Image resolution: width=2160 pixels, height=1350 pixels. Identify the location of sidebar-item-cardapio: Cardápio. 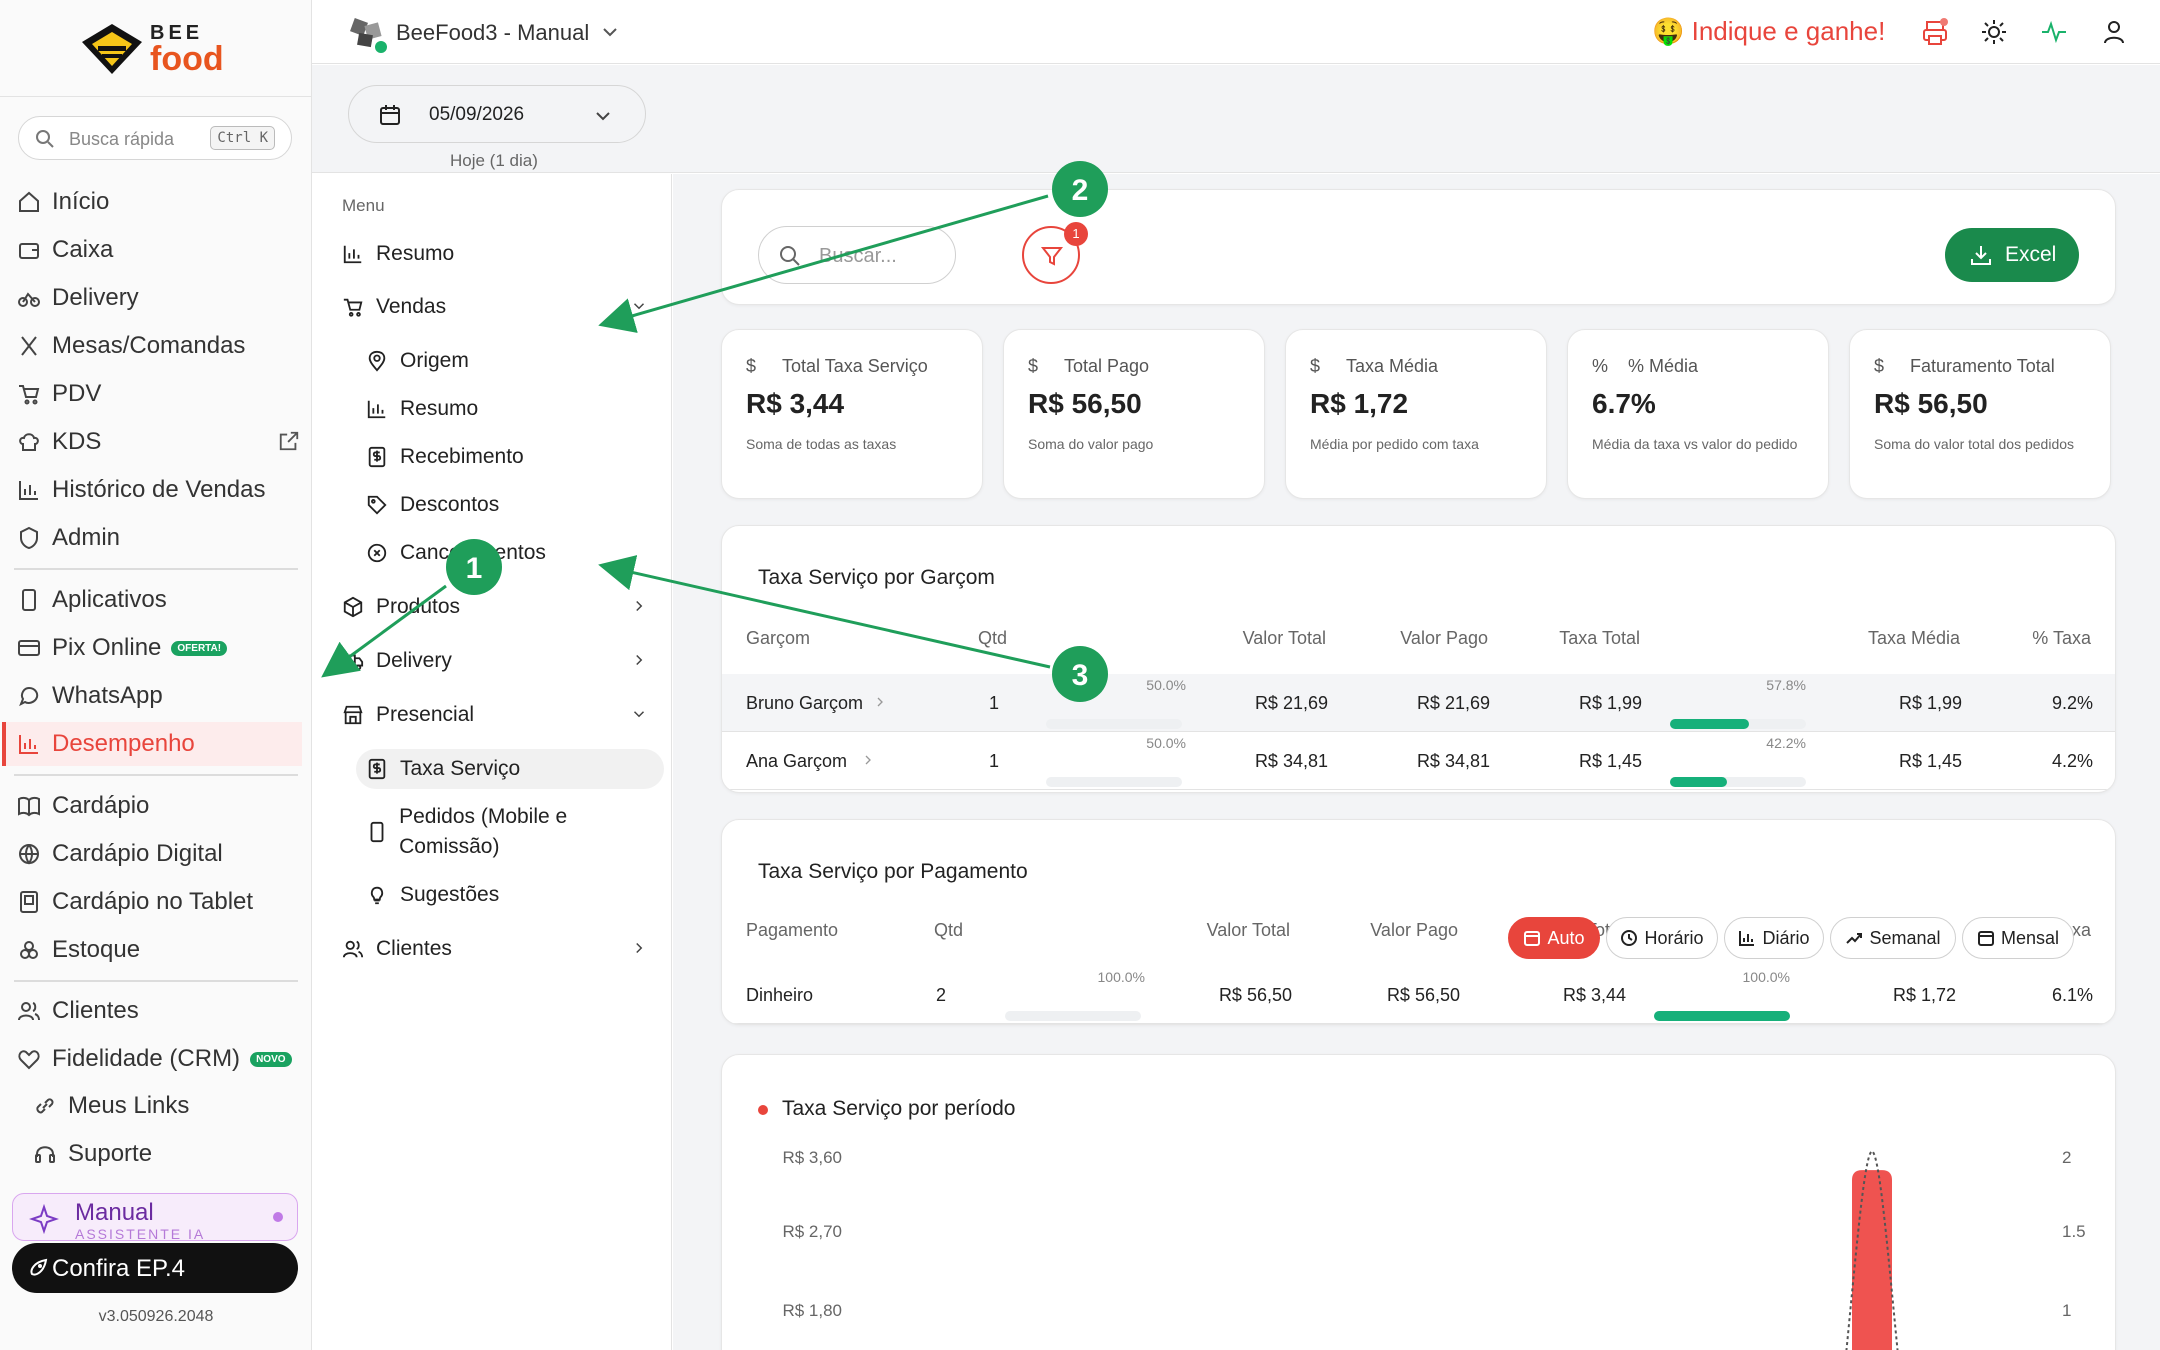
(156, 806).